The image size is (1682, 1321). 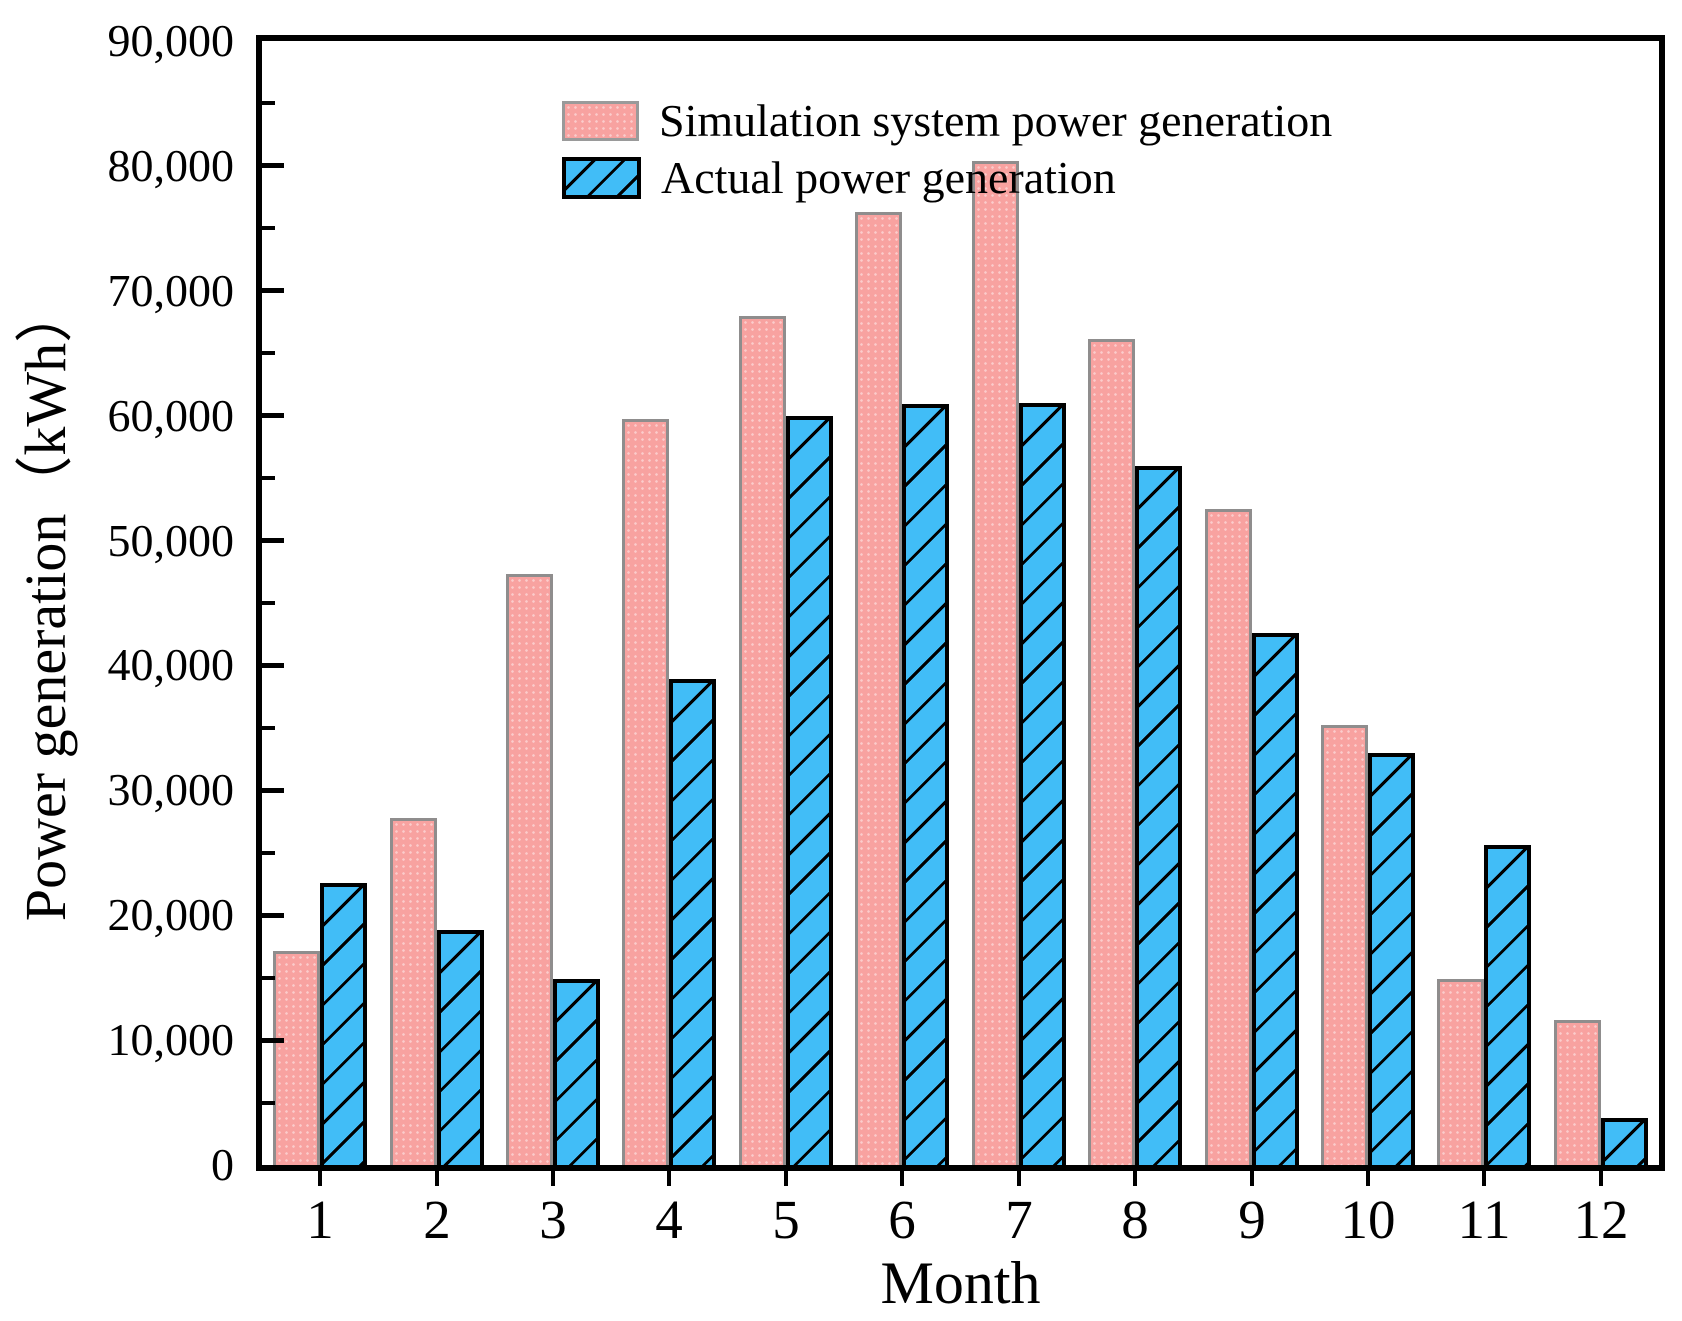 I want to click on x-tick-label-3: 3, so click(x=553, y=1219).